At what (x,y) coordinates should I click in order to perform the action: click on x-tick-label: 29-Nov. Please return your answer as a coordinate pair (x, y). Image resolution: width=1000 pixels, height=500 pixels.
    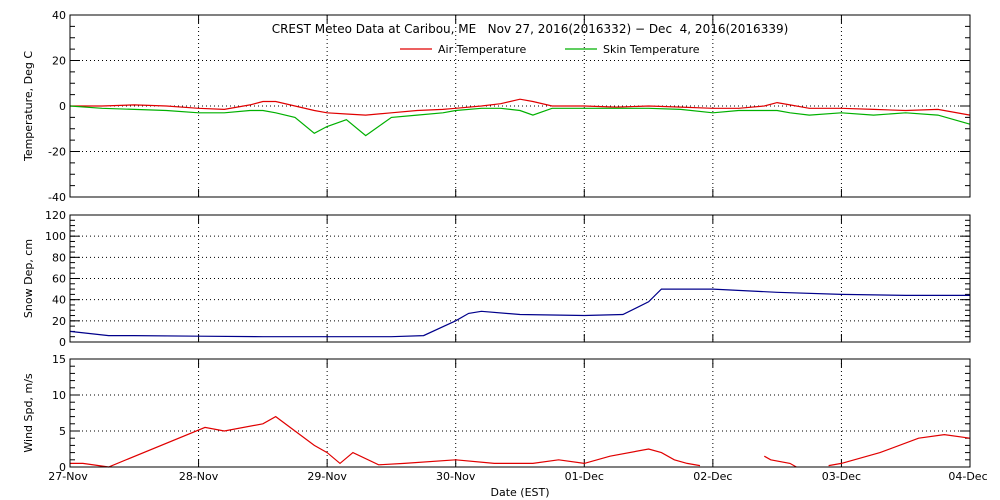
    Looking at the image, I should click on (327, 476).